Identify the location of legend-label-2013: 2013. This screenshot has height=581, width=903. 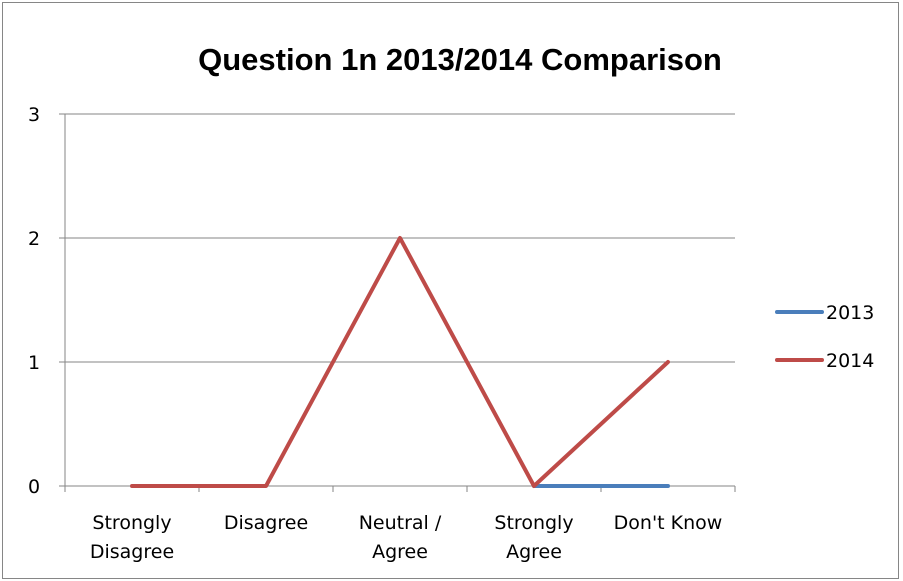
(850, 313).